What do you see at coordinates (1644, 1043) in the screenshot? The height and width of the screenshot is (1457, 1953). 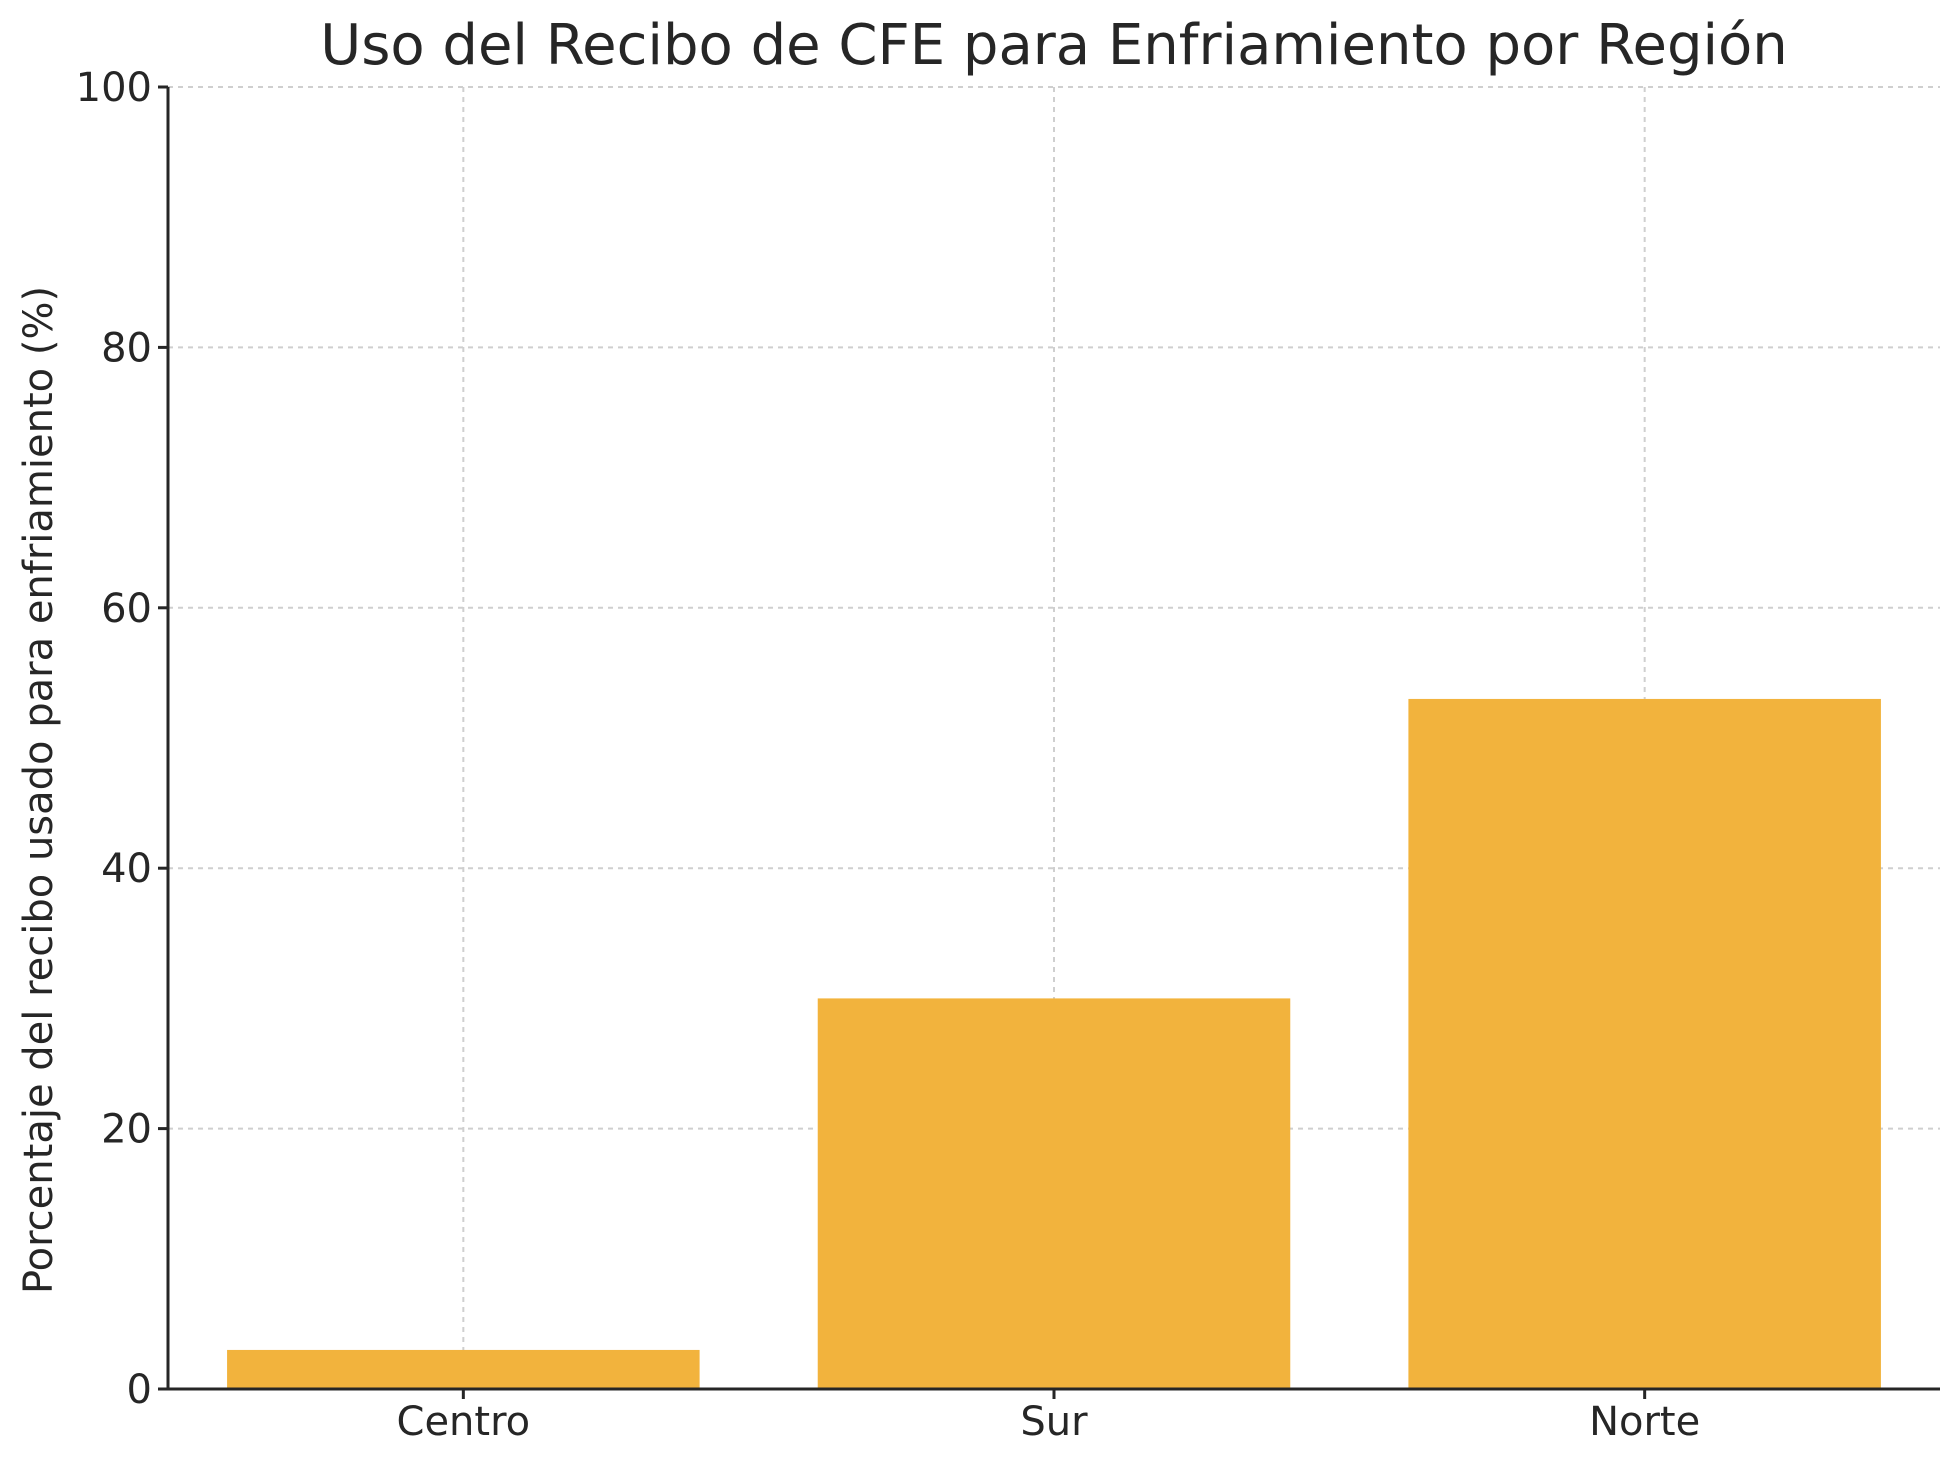 I see `bar-norte` at bounding box center [1644, 1043].